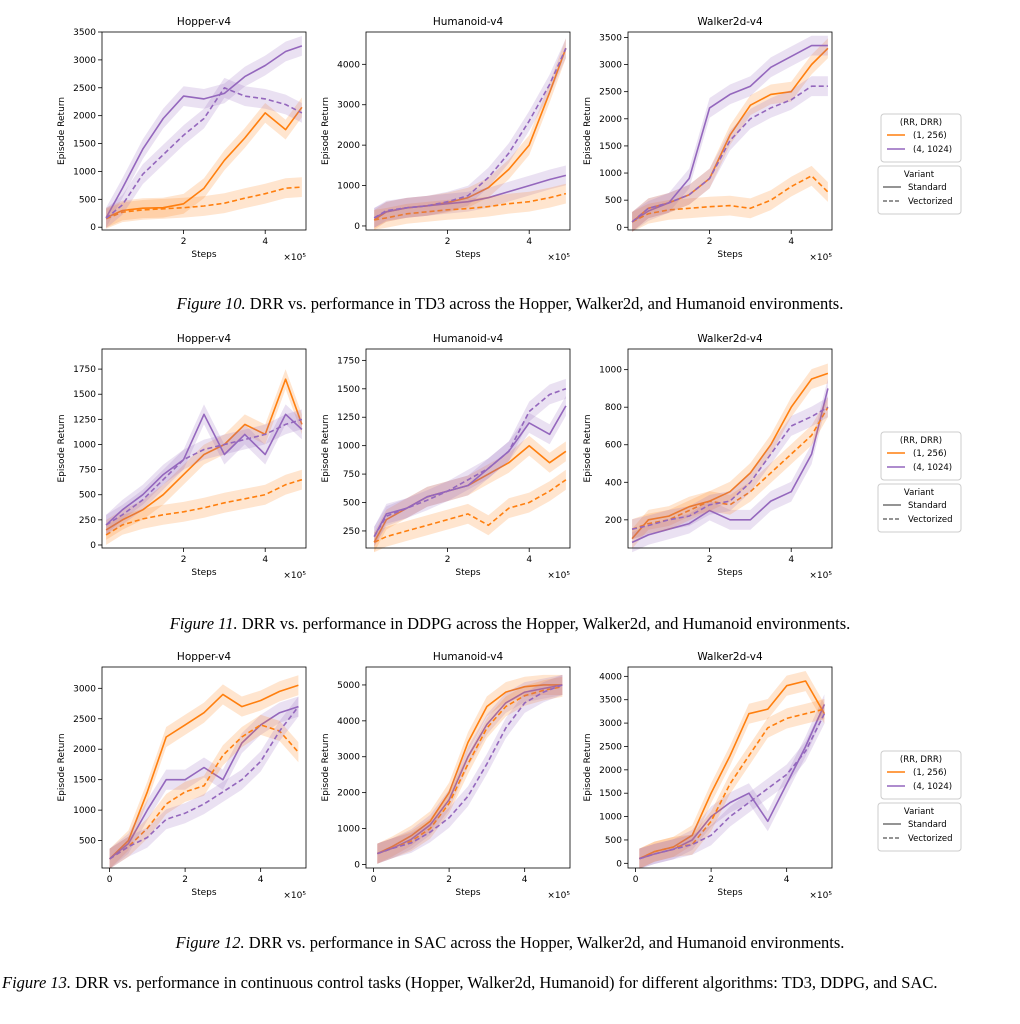 This screenshot has height=1024, width=1020. I want to click on caption-label: Figure 12., so click(210, 942).